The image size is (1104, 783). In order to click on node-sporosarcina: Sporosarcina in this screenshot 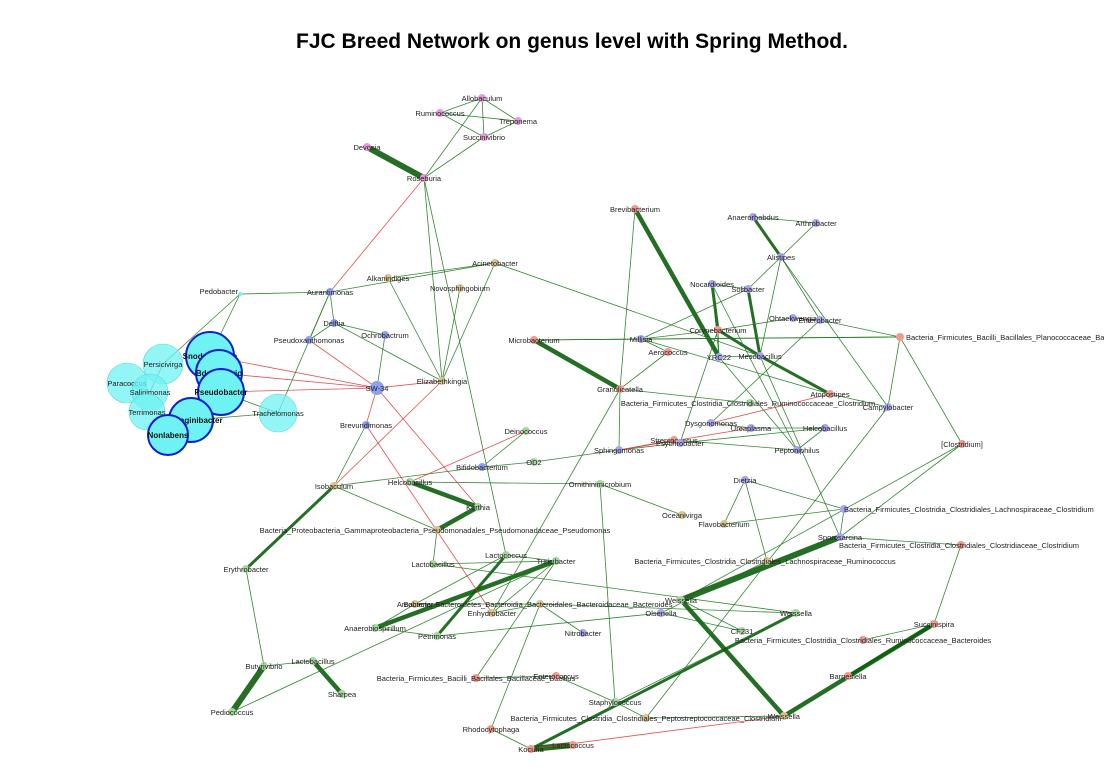, I will do `click(840, 537)`.